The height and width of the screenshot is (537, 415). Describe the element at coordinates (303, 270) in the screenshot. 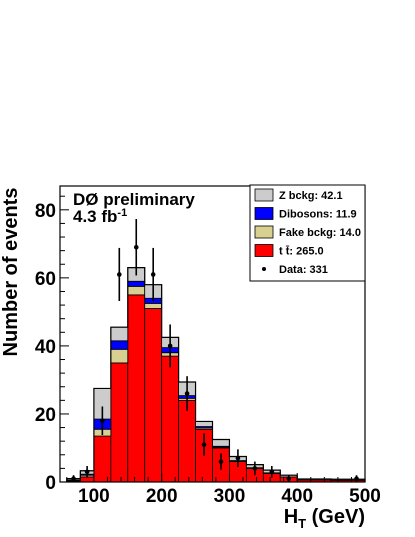

I see `legend-label-data: Data: 331` at that location.